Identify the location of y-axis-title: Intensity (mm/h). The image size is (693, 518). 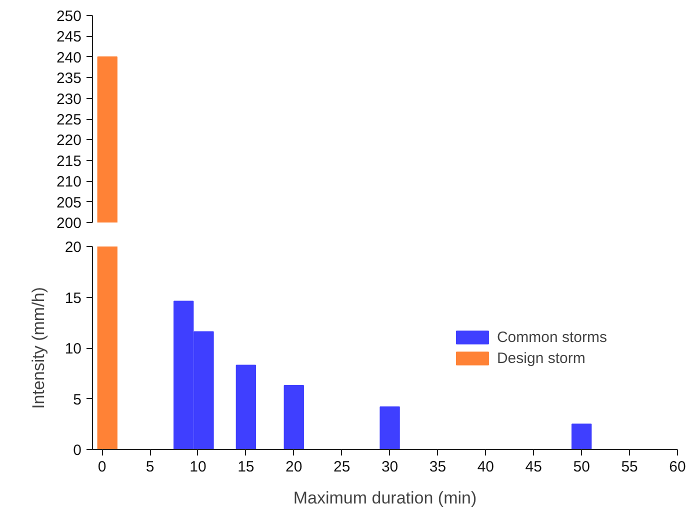
(38, 348).